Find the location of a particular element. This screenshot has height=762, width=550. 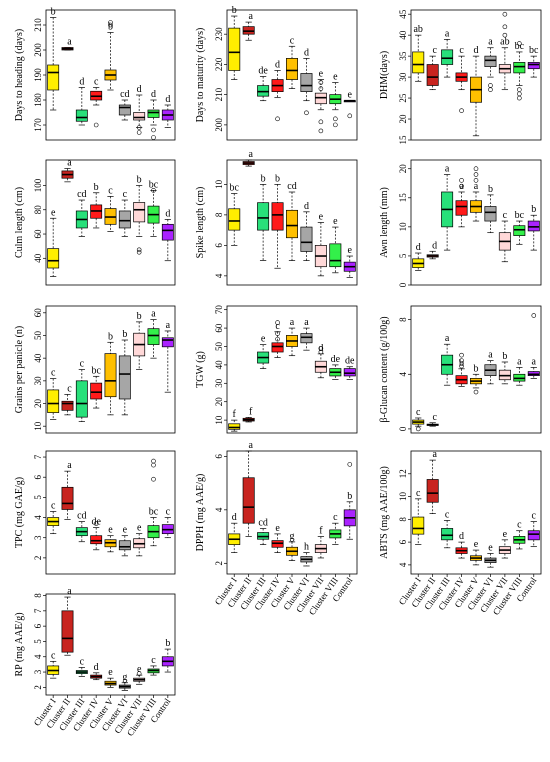

box-control: d is located at coordinates (167, 111).